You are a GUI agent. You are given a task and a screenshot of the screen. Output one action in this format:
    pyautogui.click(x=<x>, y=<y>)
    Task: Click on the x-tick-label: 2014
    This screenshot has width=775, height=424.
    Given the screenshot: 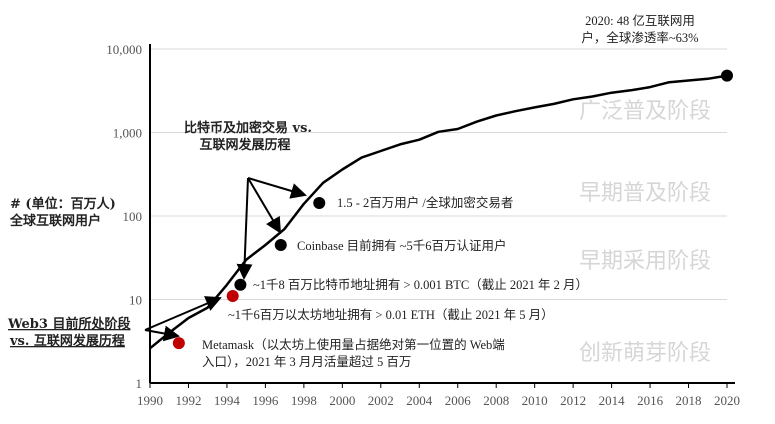 What is the action you would take?
    pyautogui.click(x=612, y=400)
    